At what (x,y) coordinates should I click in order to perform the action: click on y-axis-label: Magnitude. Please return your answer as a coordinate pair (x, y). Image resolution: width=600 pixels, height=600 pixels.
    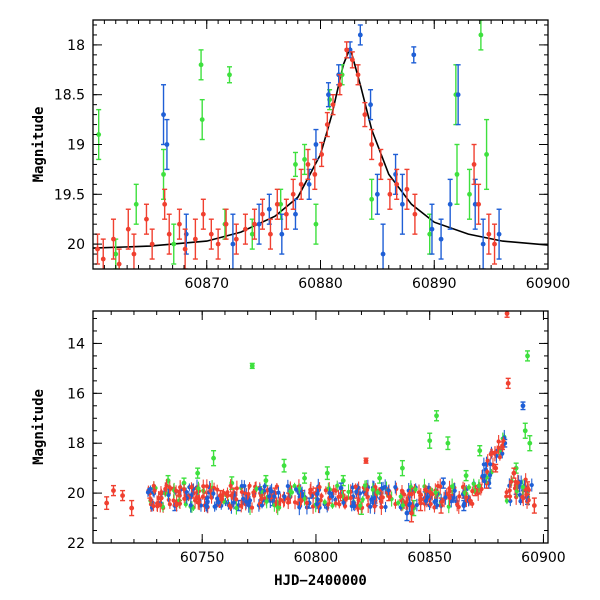
    Looking at the image, I should click on (39, 427).